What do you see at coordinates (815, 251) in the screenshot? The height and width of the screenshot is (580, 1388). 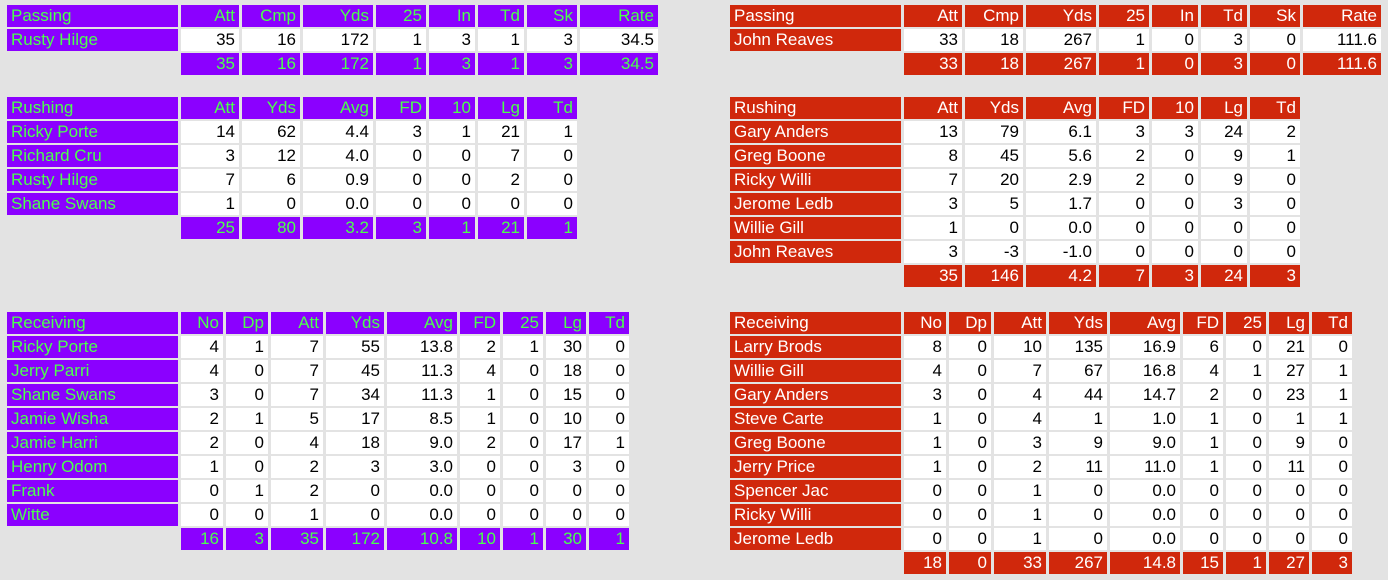 I see `player-name: John Reaves` at bounding box center [815, 251].